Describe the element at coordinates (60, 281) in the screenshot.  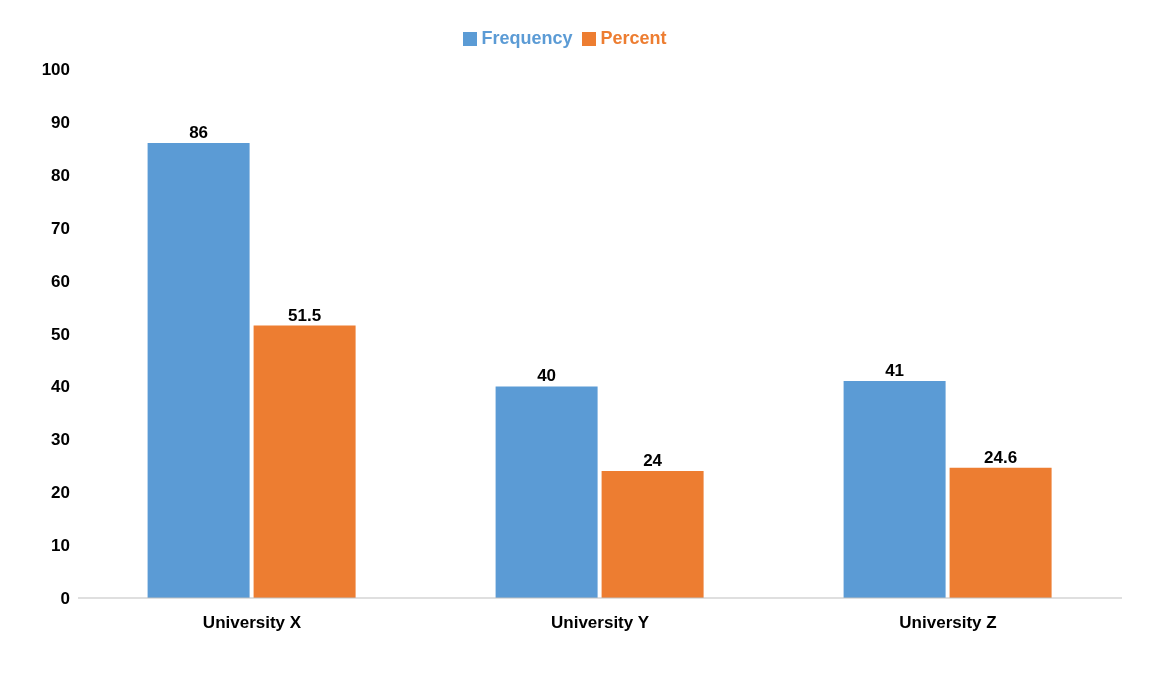
I see `y-tick-label: 60` at that location.